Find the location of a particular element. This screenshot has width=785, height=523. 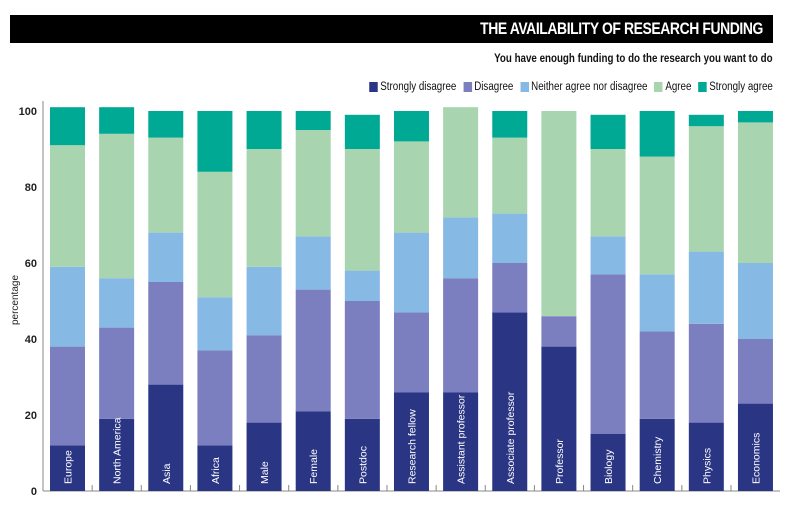

category-label: Male is located at coordinates (265, 472).